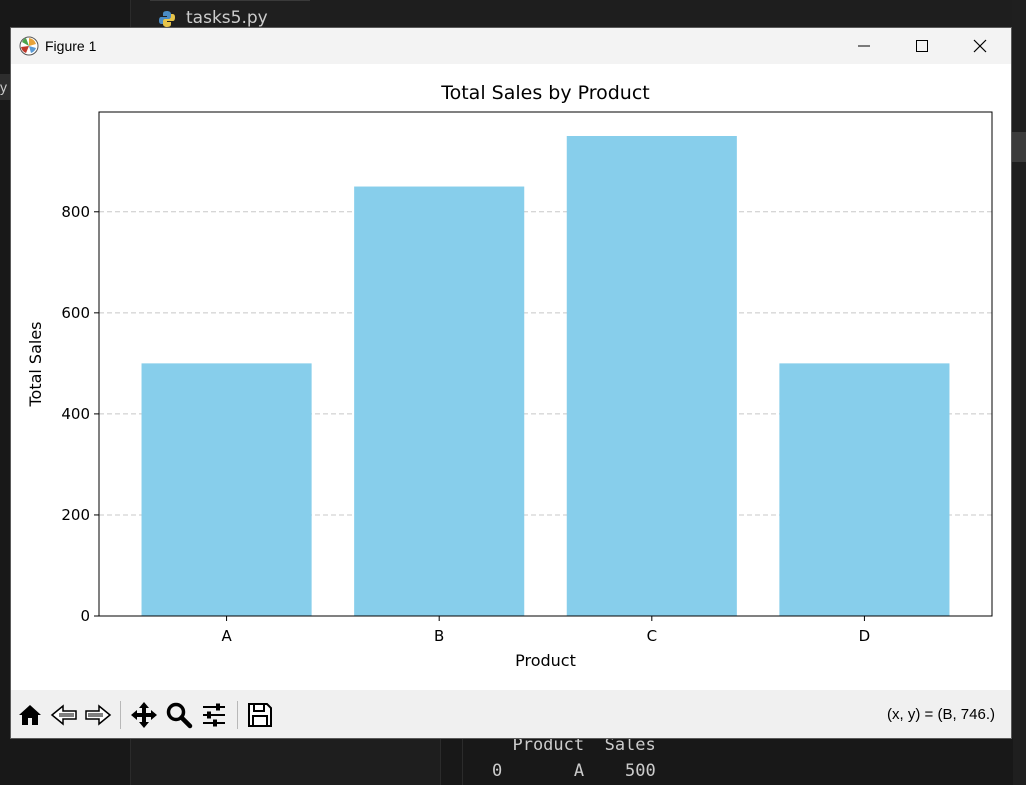  I want to click on editor-minimap, so click(1019, 392).